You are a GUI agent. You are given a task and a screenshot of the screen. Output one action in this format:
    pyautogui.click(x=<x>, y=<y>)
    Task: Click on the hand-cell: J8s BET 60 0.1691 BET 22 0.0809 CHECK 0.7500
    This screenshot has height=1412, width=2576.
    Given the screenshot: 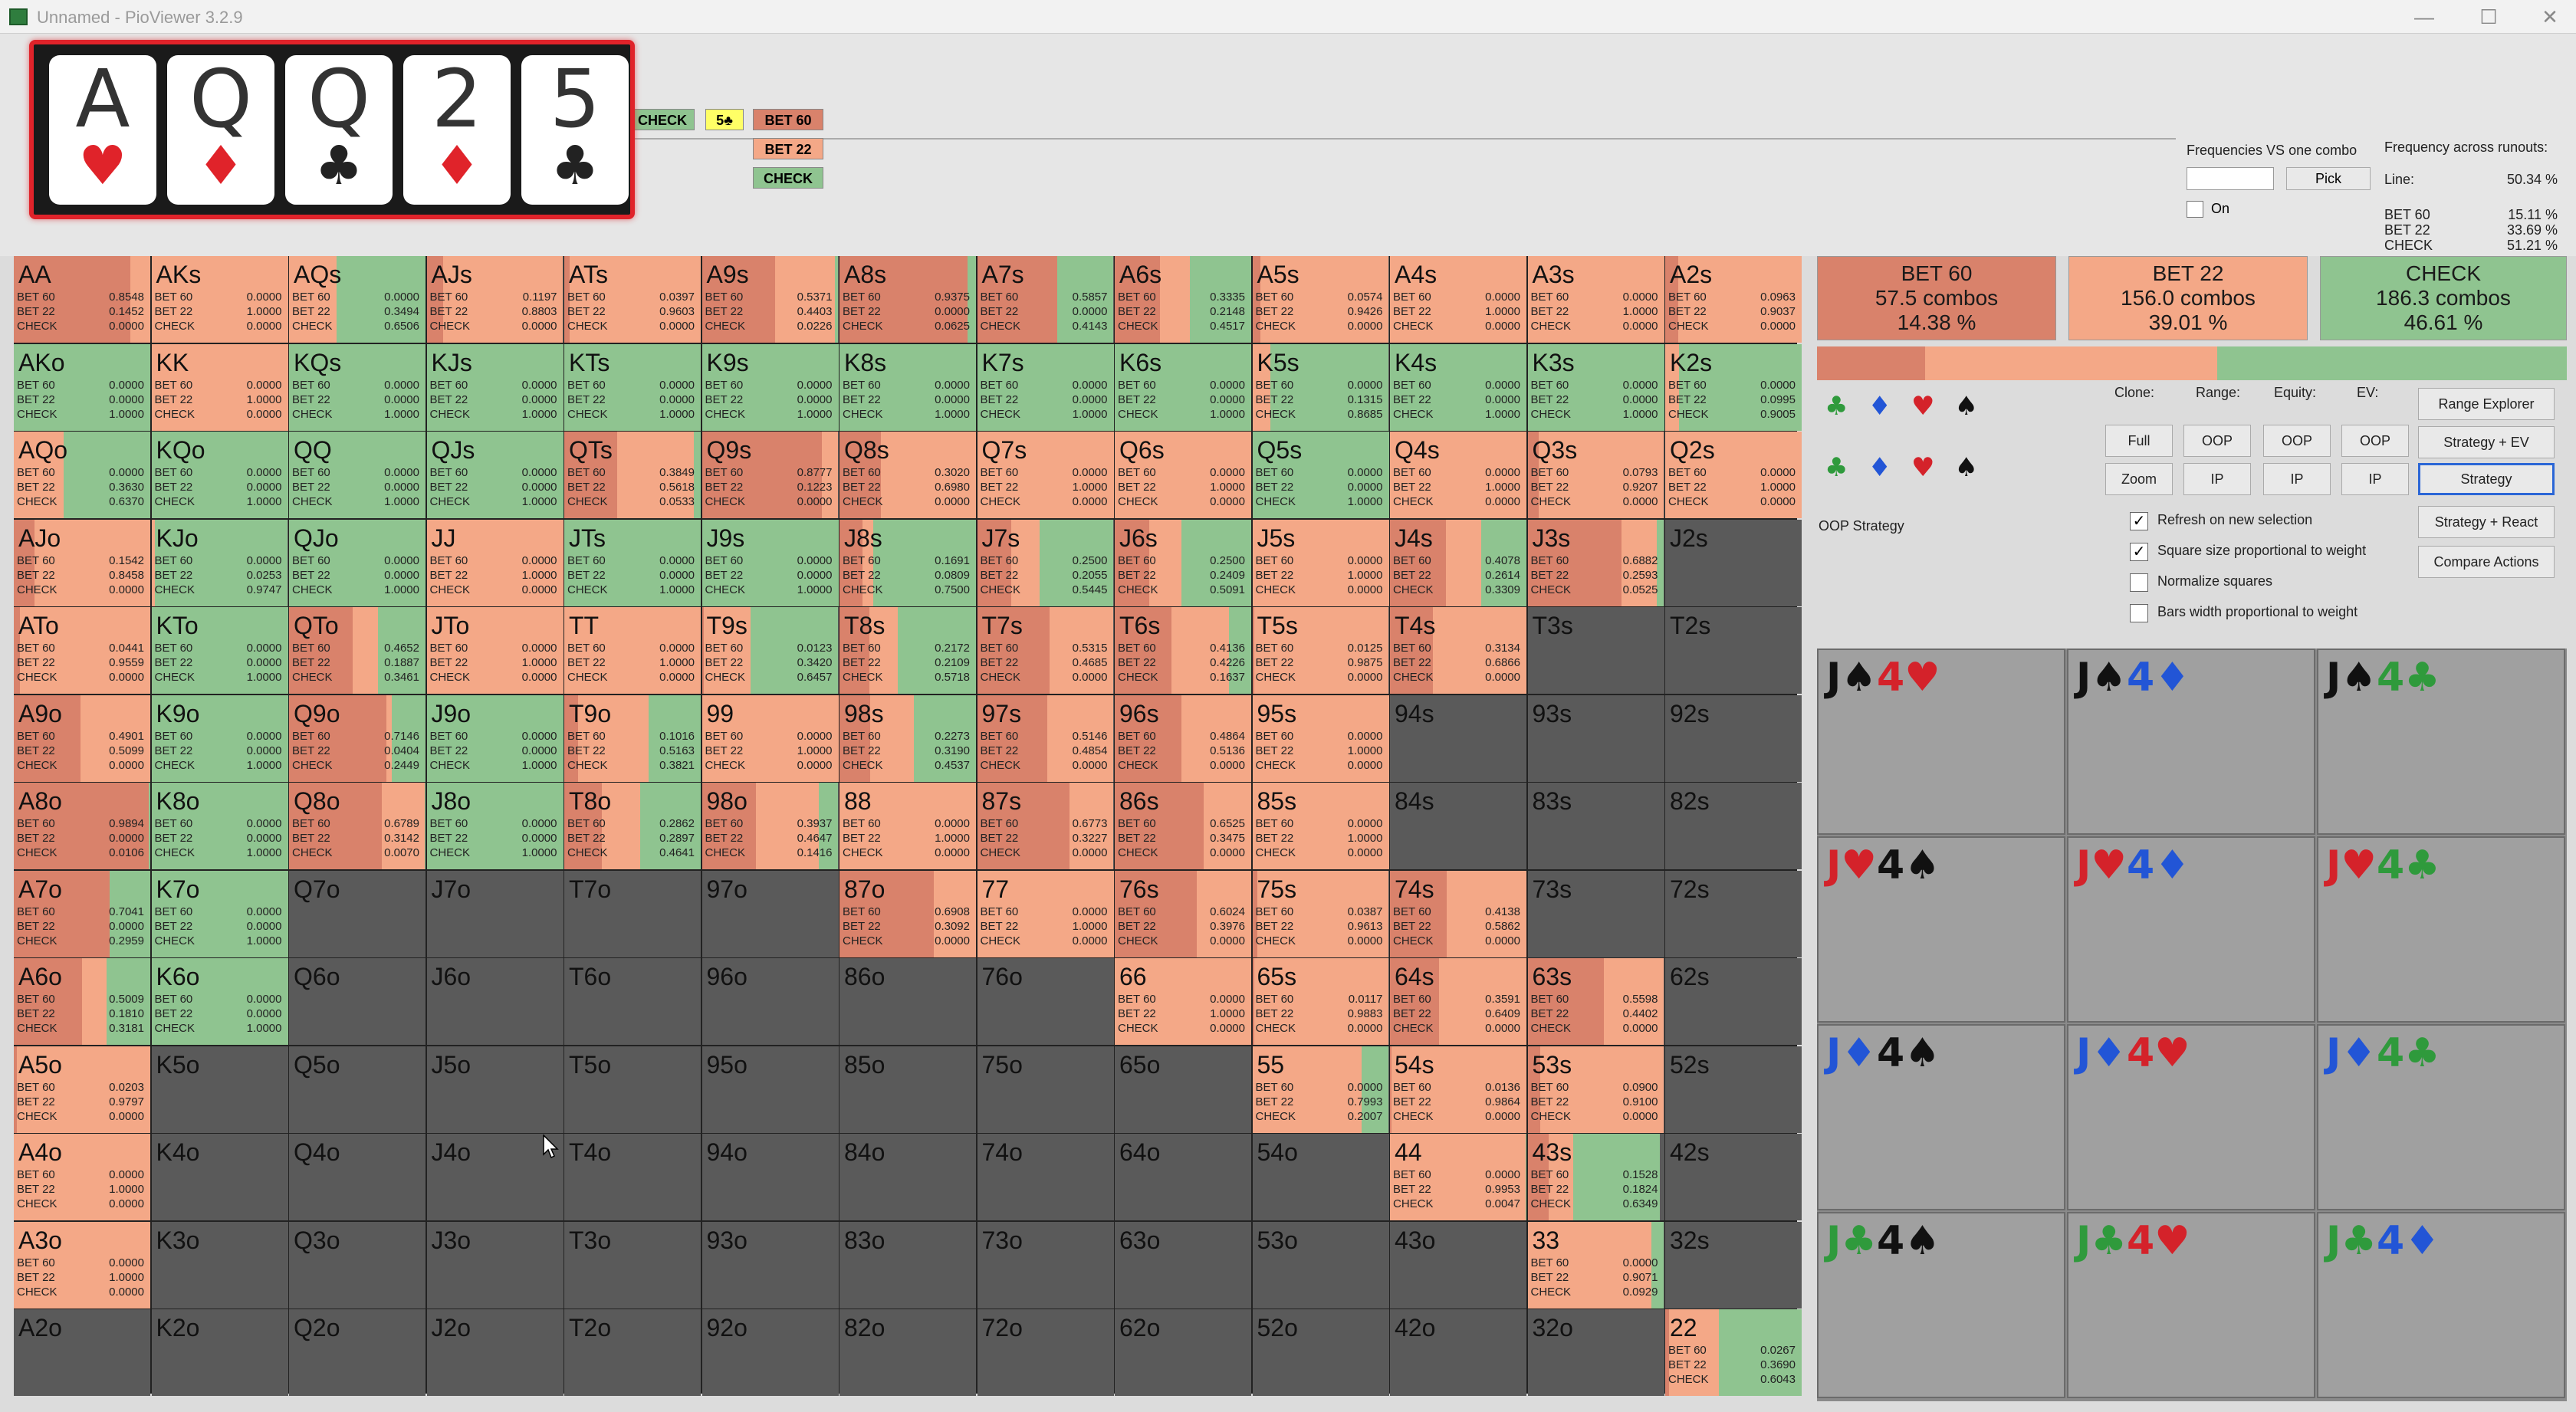 What is the action you would take?
    pyautogui.click(x=908, y=562)
    